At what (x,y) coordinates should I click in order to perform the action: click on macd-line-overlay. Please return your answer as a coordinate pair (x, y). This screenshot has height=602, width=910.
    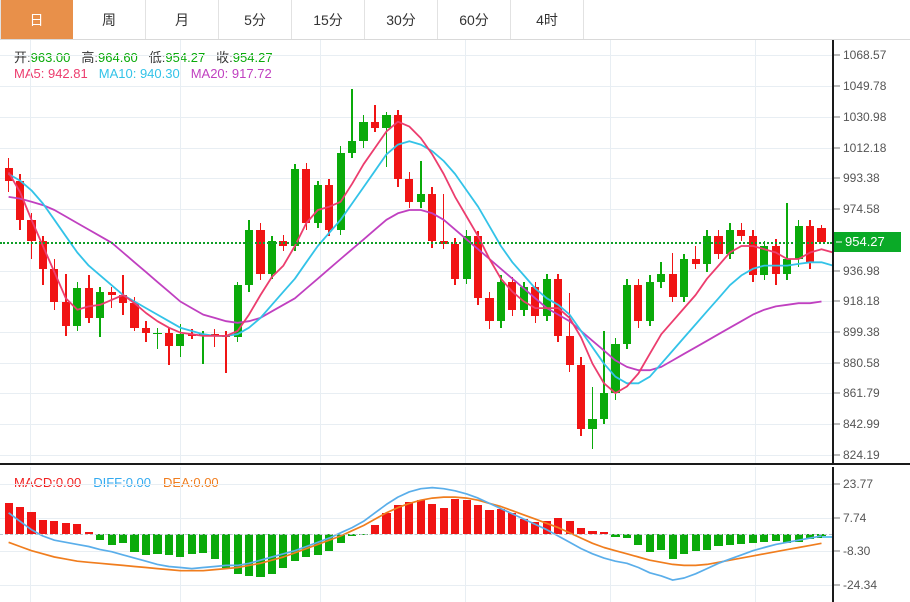
    Looking at the image, I should click on (415, 533).